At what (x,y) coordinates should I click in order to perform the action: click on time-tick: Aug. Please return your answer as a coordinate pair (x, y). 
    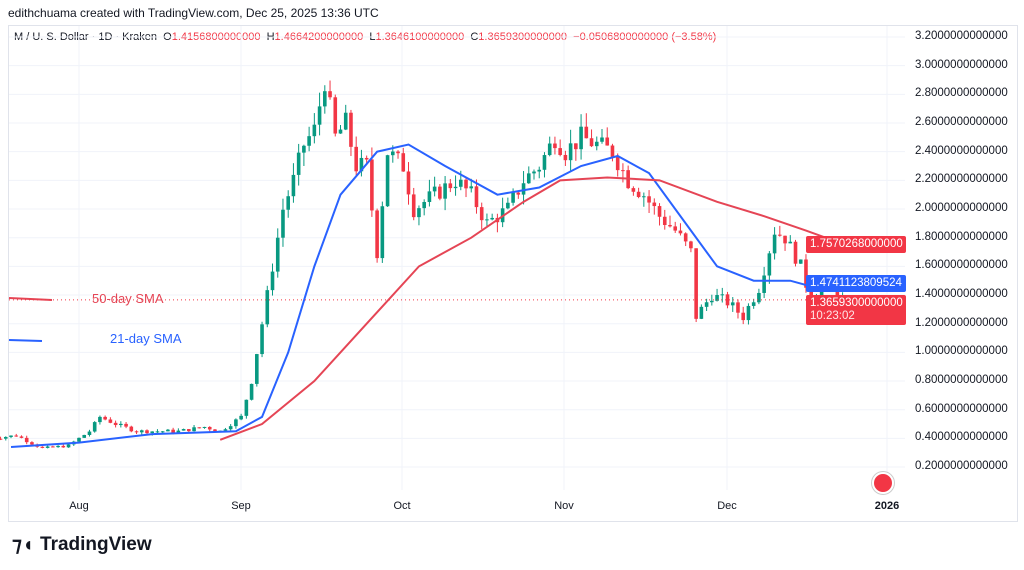
    Looking at the image, I should click on (79, 506).